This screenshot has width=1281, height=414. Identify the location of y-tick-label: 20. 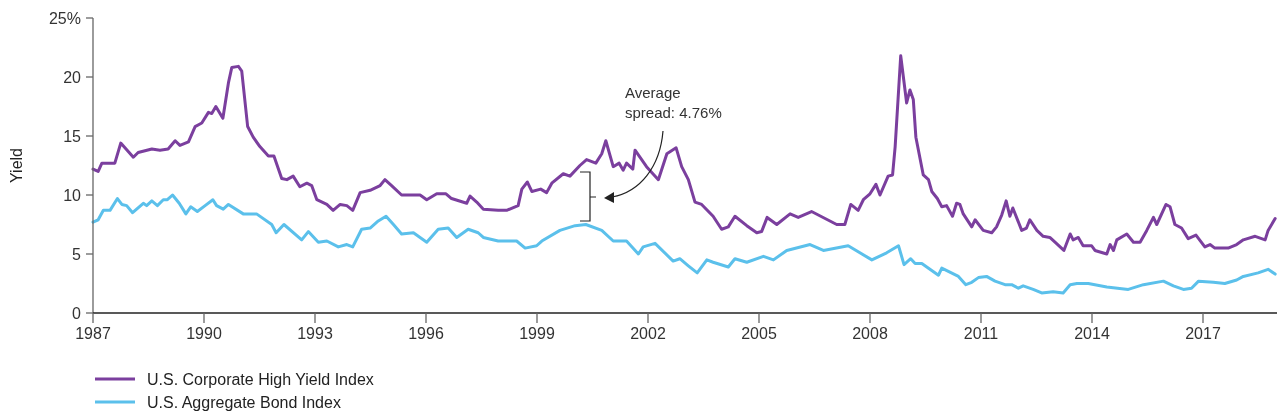
(72, 77).